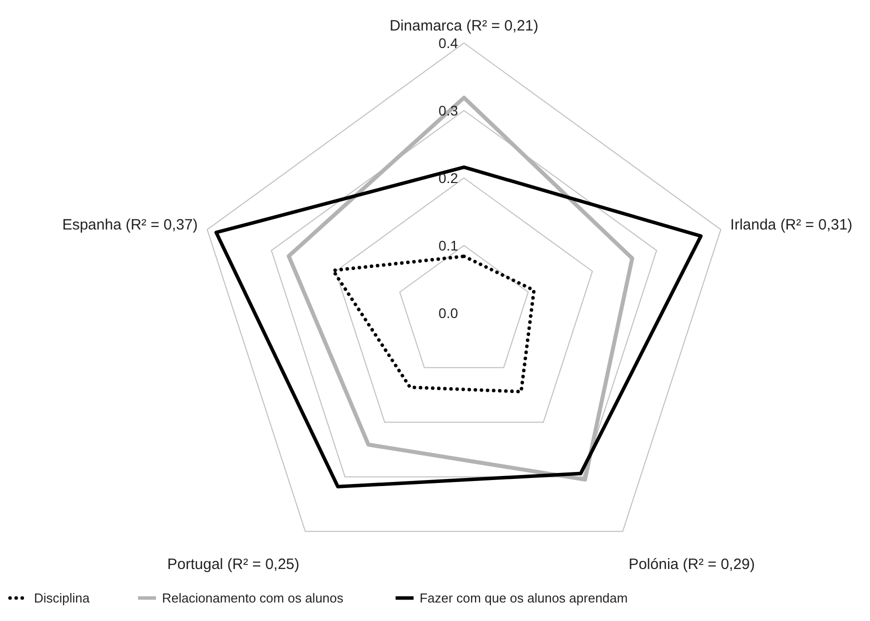 This screenshot has width=870, height=621. I want to click on y-tick-label: 0.3, so click(448, 110).